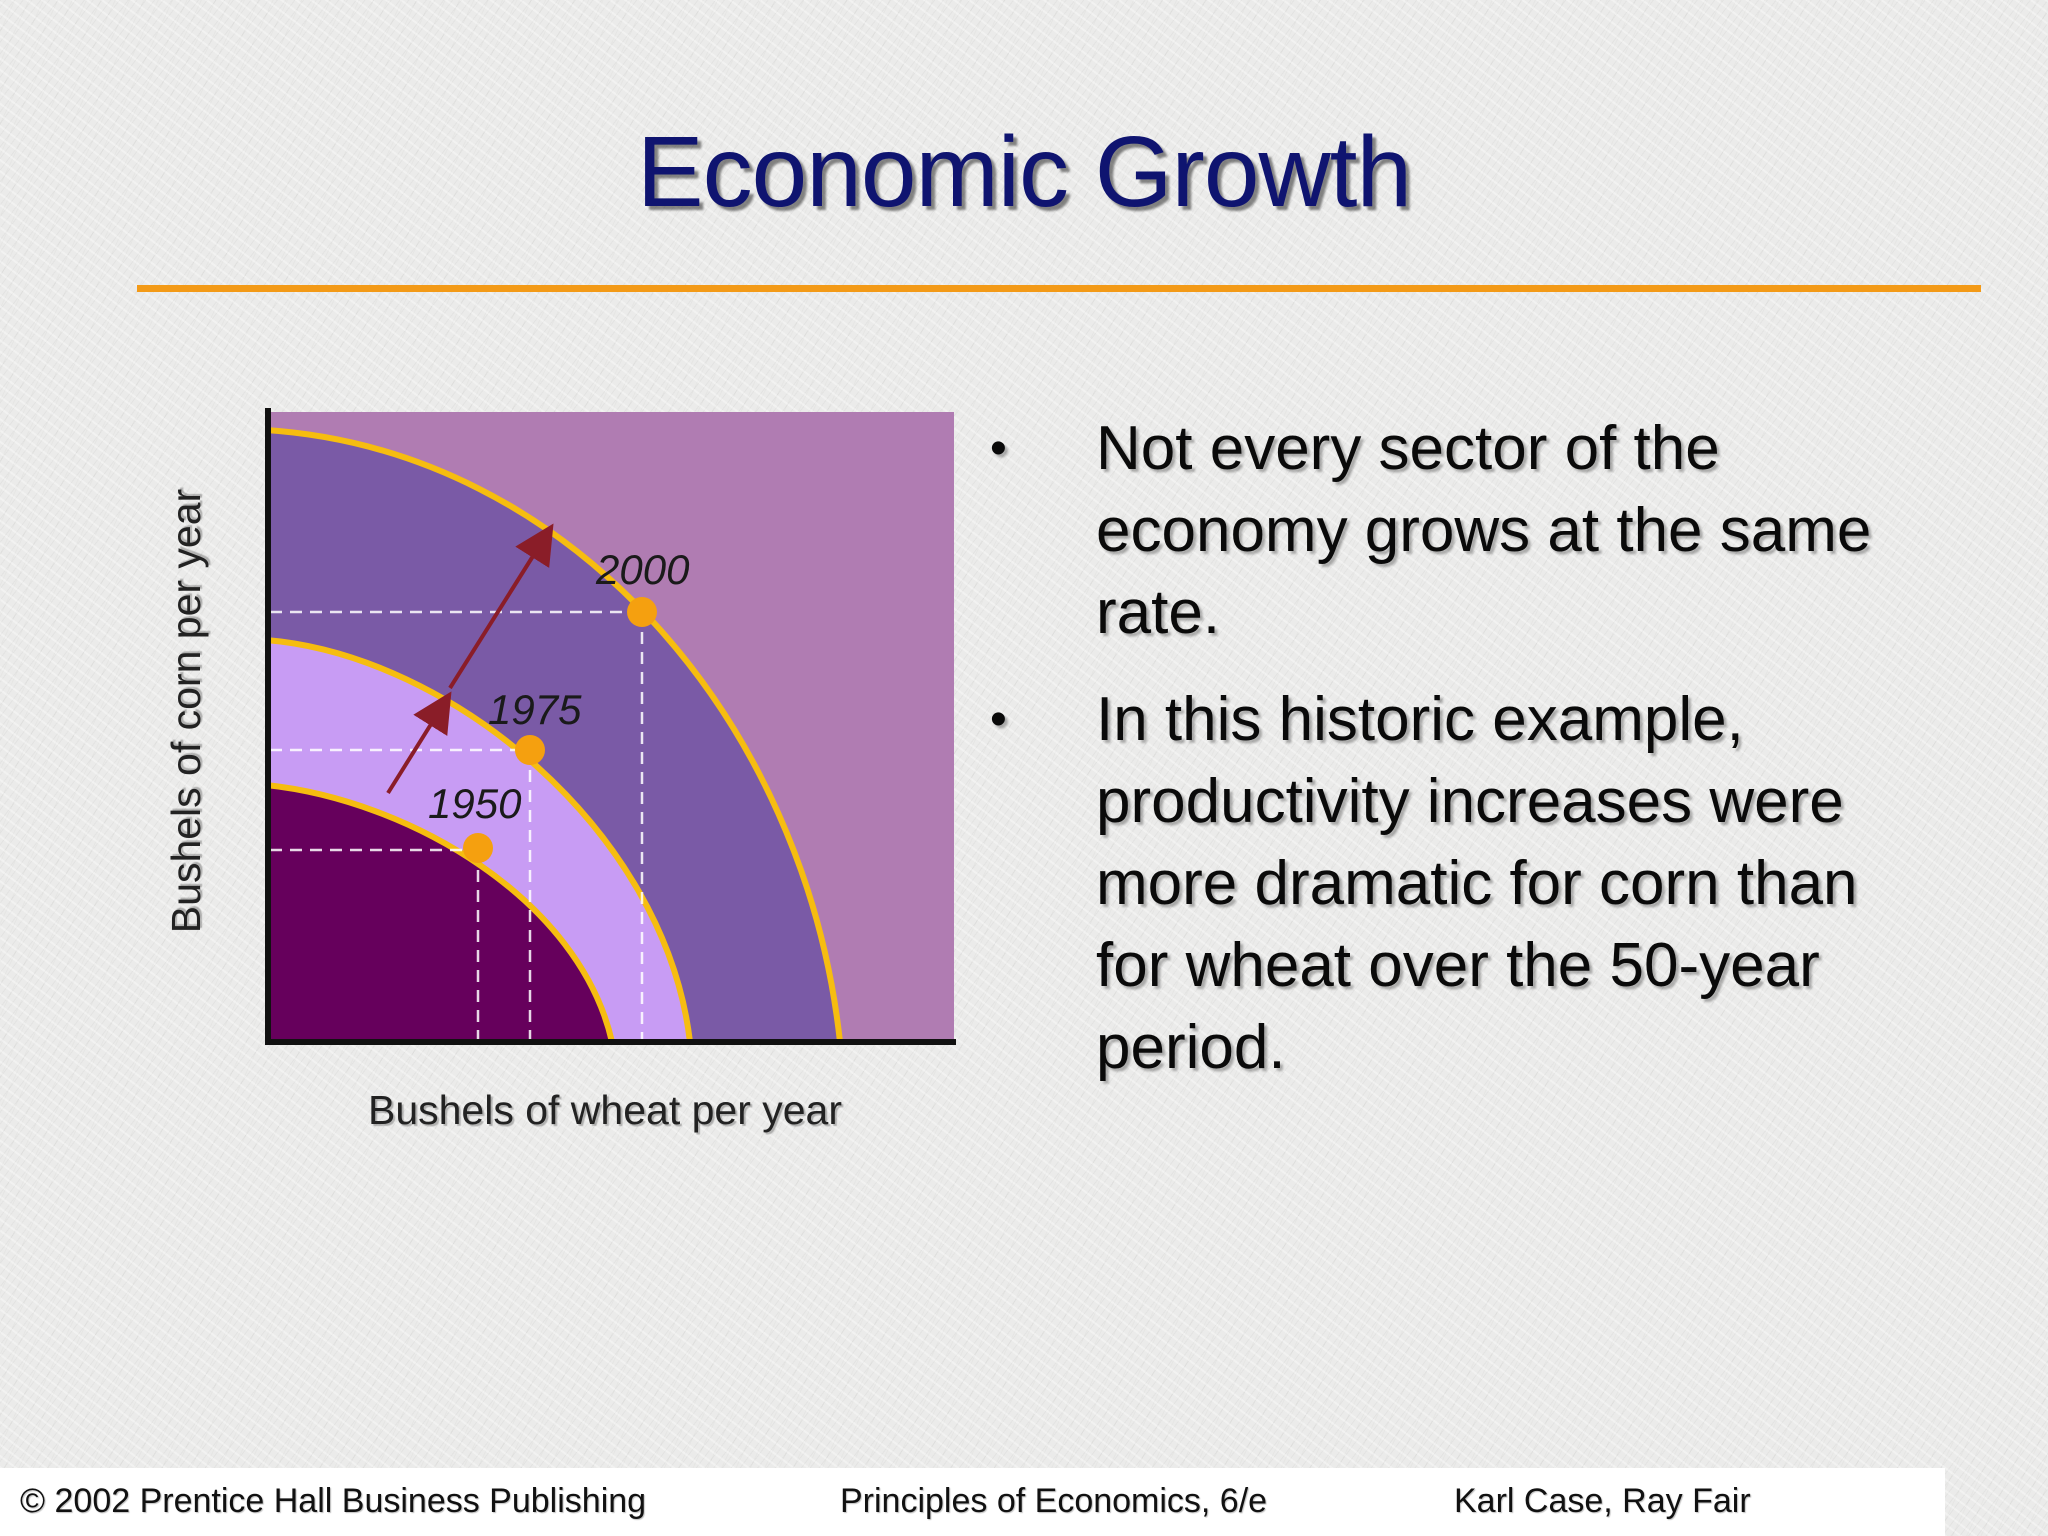 The height and width of the screenshot is (1536, 2048). What do you see at coordinates (478, 848) in the screenshot?
I see `point-1950` at bounding box center [478, 848].